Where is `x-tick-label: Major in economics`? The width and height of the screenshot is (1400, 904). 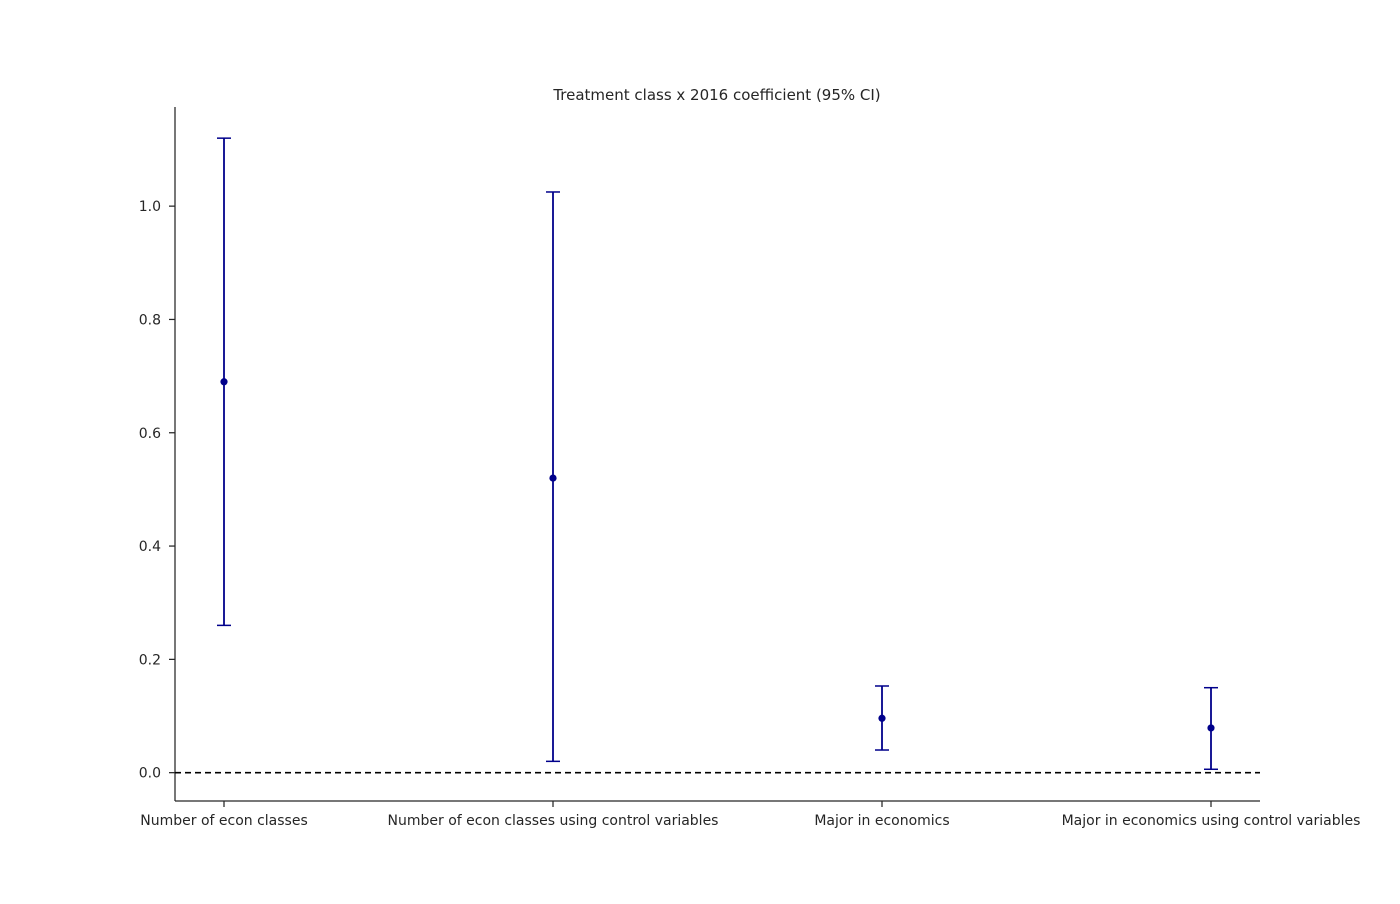 x-tick-label: Major in economics is located at coordinates (881, 821).